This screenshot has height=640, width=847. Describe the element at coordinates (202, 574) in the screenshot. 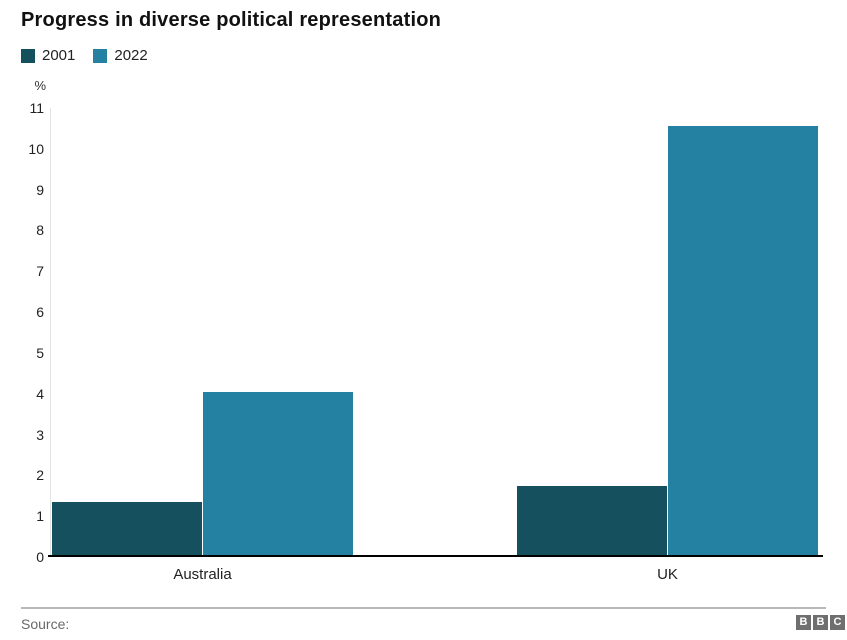

I see `x-category-label-australia: Australia` at that location.